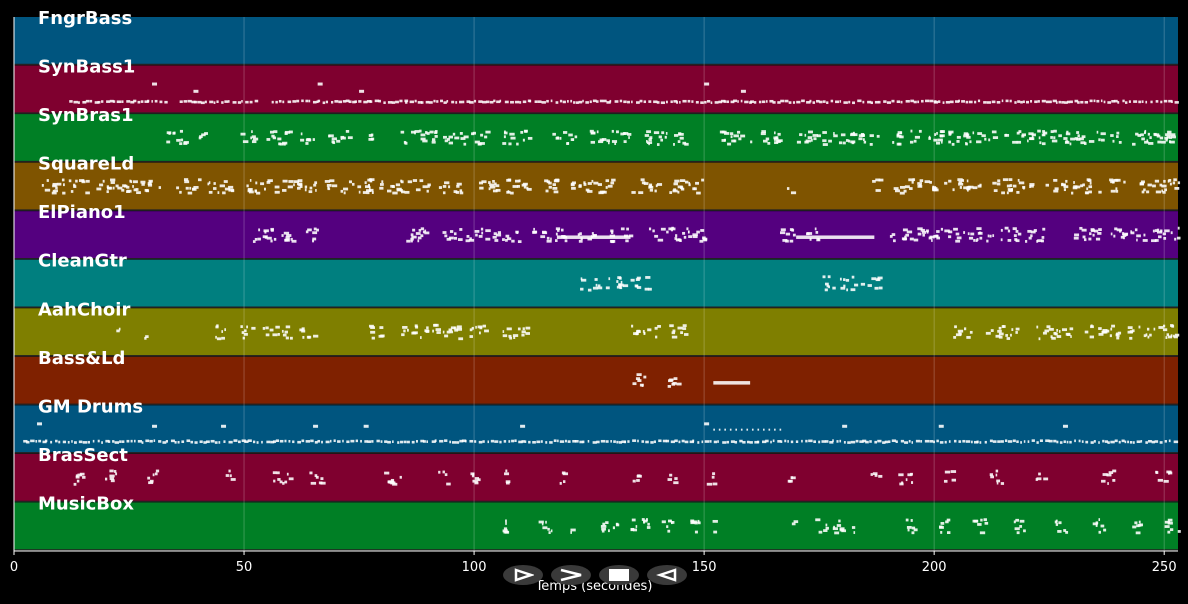 The width and height of the screenshot is (1188, 604). What do you see at coordinates (571, 575) in the screenshot?
I see `forward-button` at bounding box center [571, 575].